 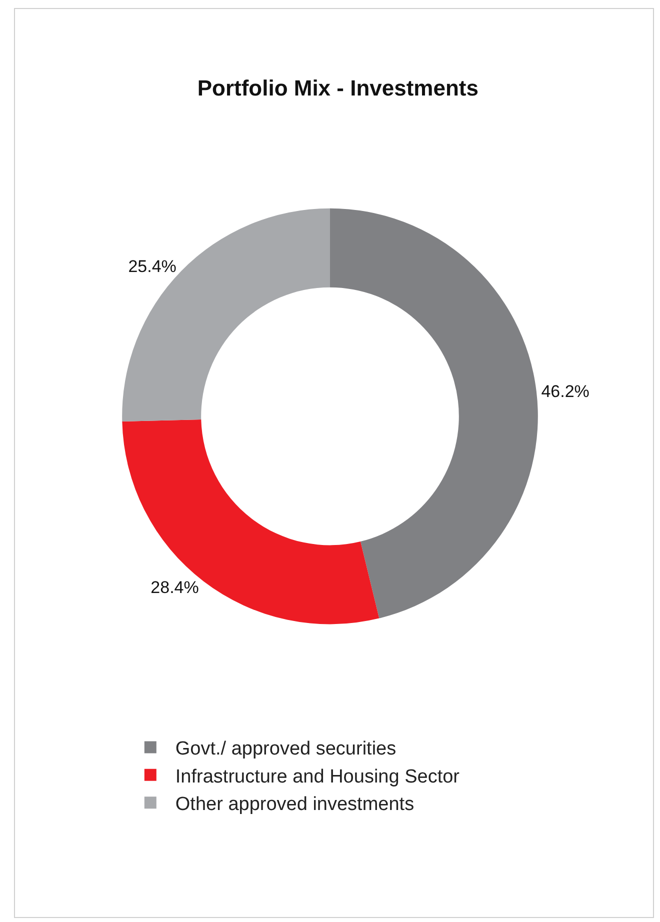 I want to click on data-label: 25.4%, so click(x=152, y=266).